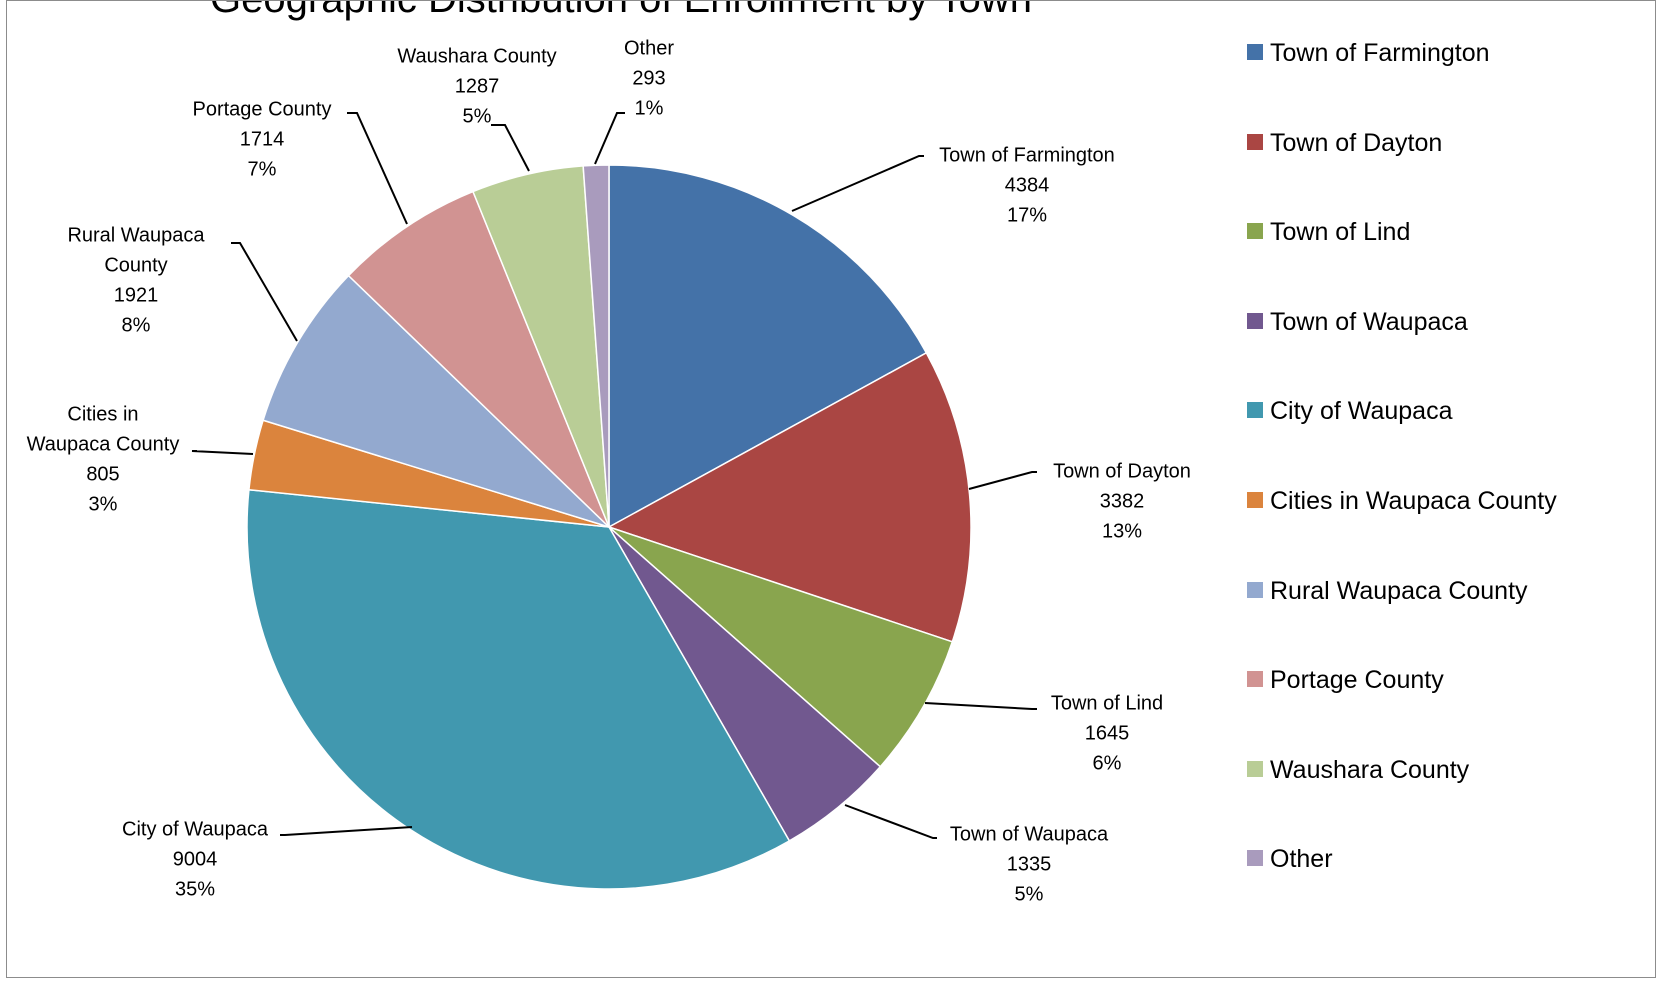  Describe the element at coordinates (1122, 531) in the screenshot. I see `data-label-line: 13%` at that location.